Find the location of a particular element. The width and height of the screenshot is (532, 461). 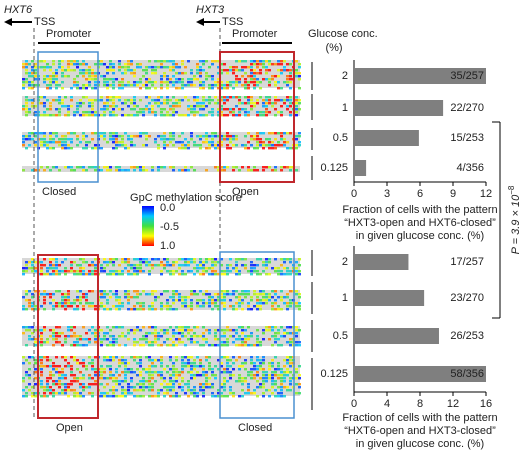

open-box is located at coordinates (68, 336).